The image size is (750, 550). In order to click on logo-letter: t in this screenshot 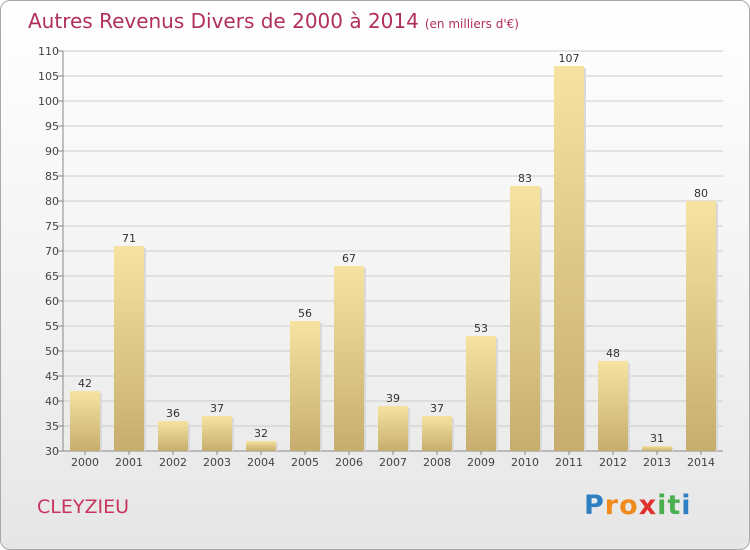, I will do `click(674, 505)`.